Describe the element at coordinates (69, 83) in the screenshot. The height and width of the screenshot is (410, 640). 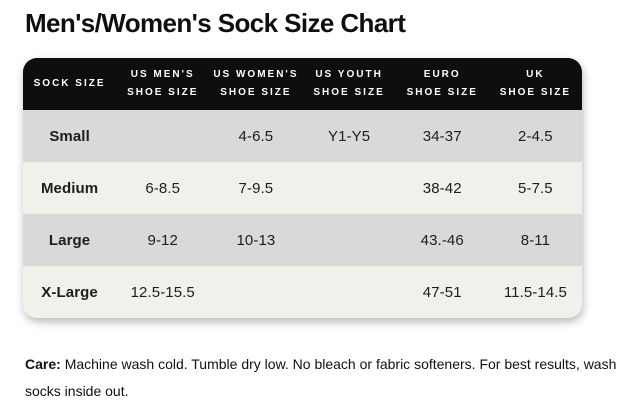
I see `column-header: Sock Size` at that location.